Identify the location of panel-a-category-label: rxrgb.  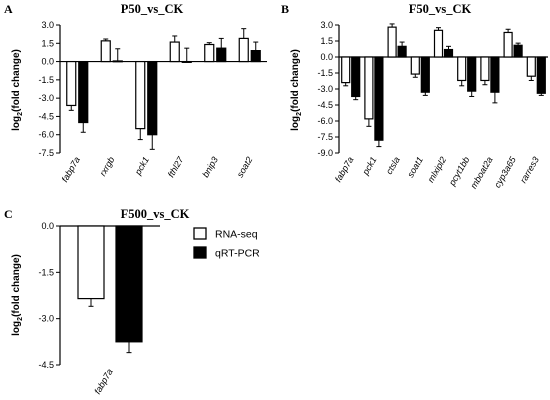
(107, 166).